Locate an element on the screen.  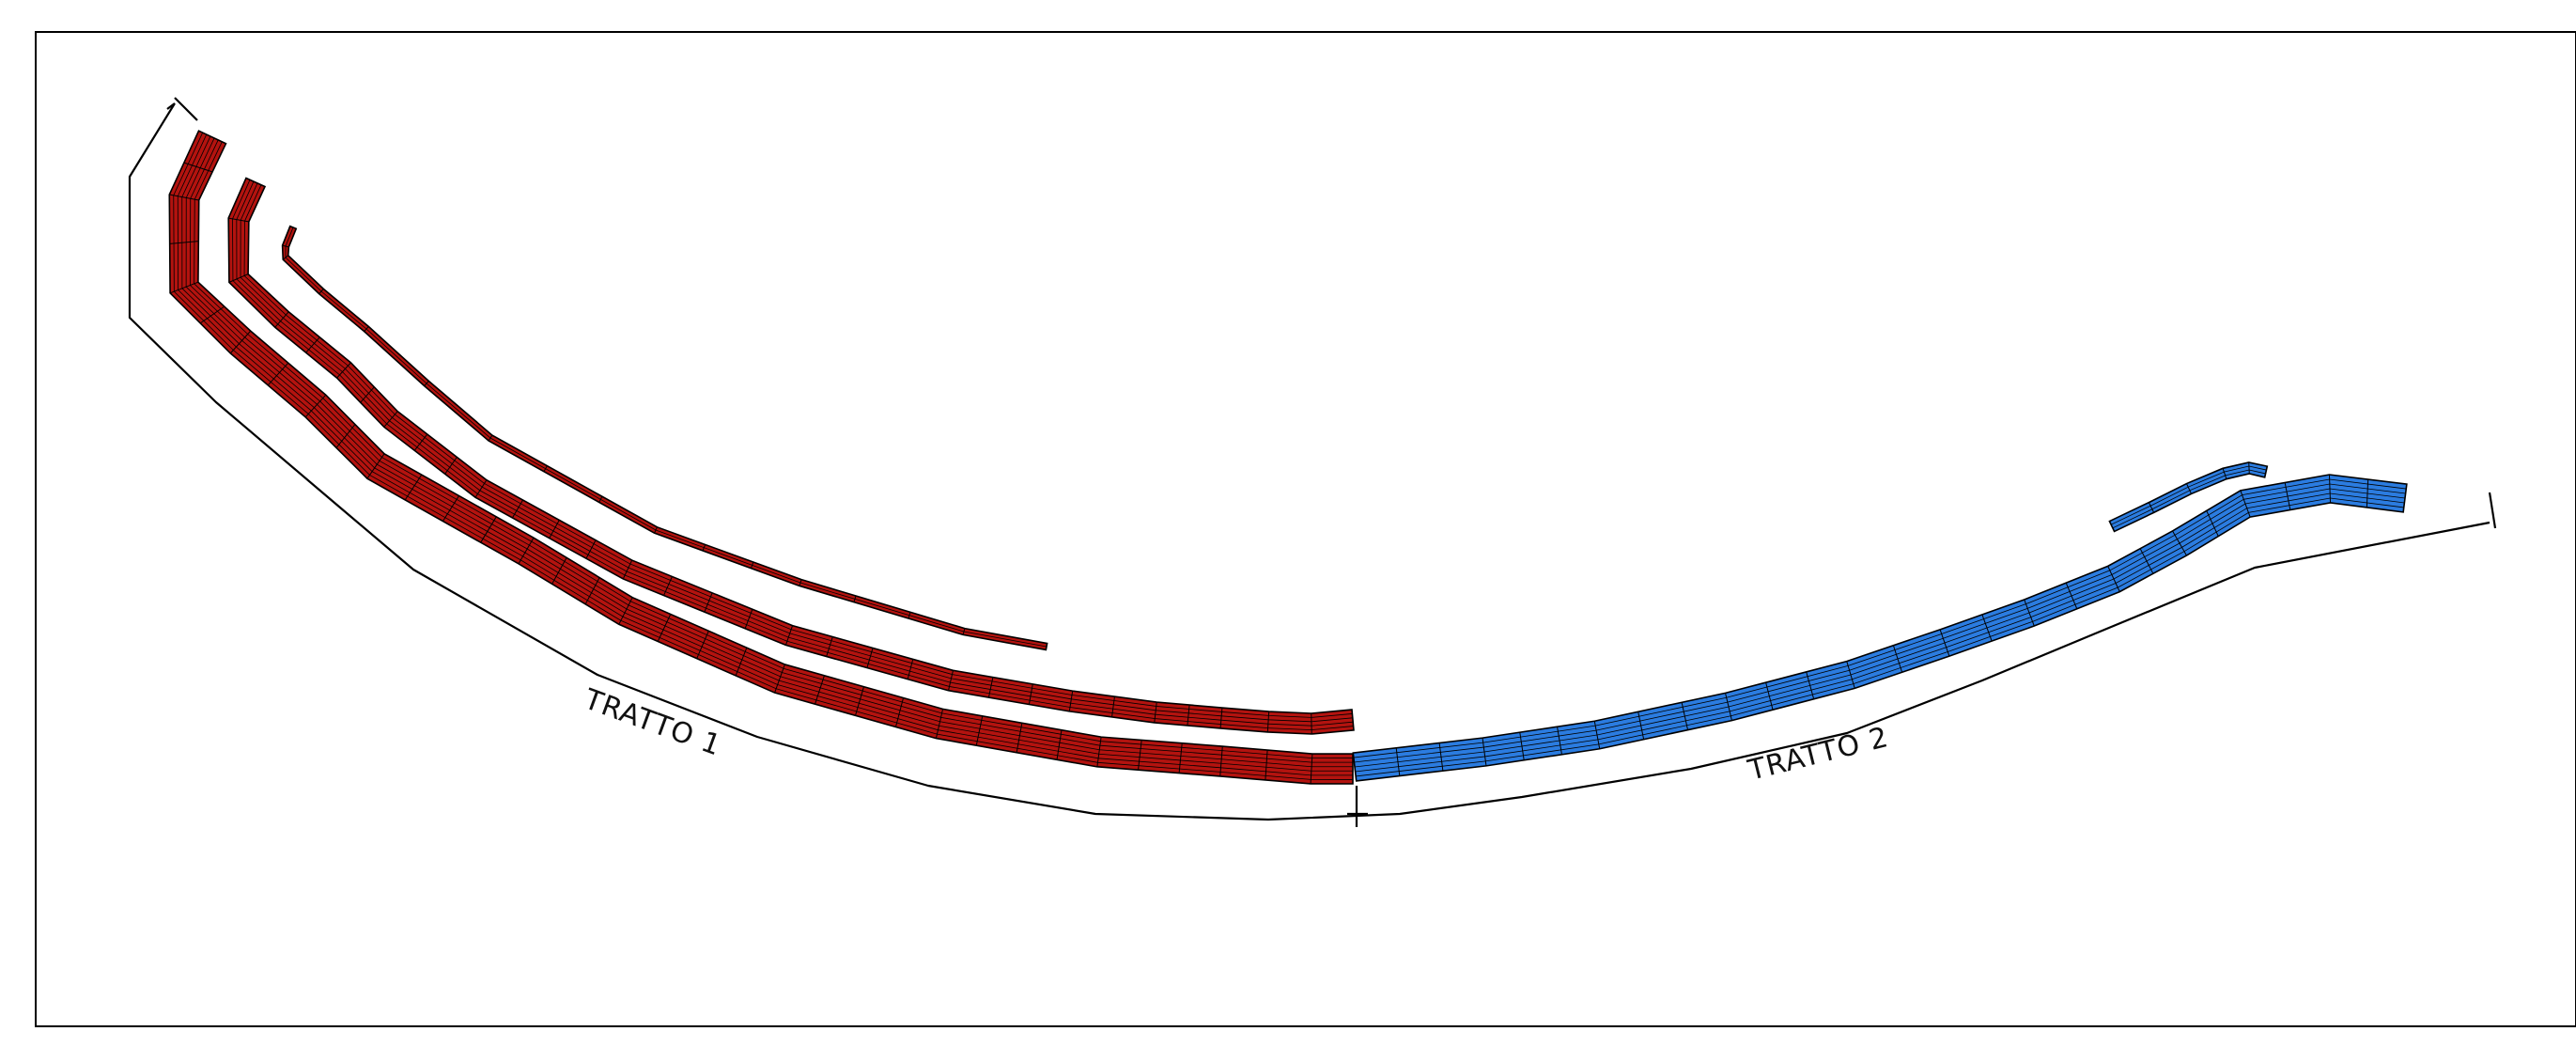
blue-band-upper is located at coordinates (2188, 497).